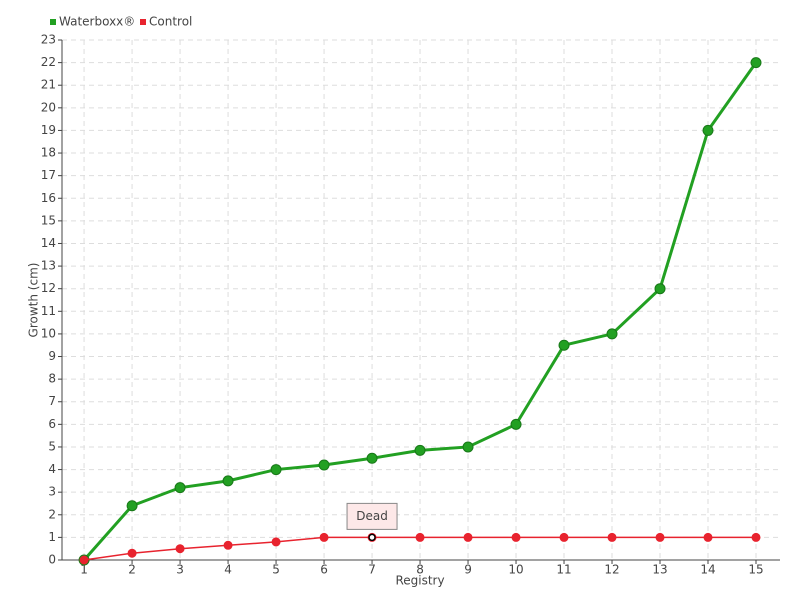  I want to click on y-tick-label: 7, so click(52, 401).